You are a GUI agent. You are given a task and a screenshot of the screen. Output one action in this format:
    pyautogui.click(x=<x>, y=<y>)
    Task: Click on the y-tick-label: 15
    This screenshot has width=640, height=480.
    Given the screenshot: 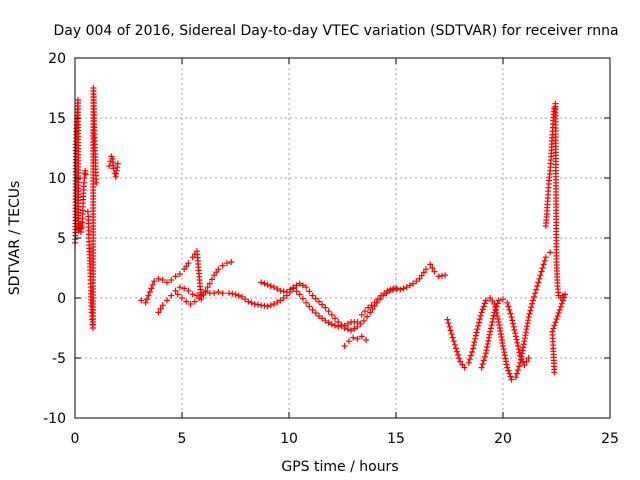 What is the action you would take?
    pyautogui.click(x=57, y=119)
    